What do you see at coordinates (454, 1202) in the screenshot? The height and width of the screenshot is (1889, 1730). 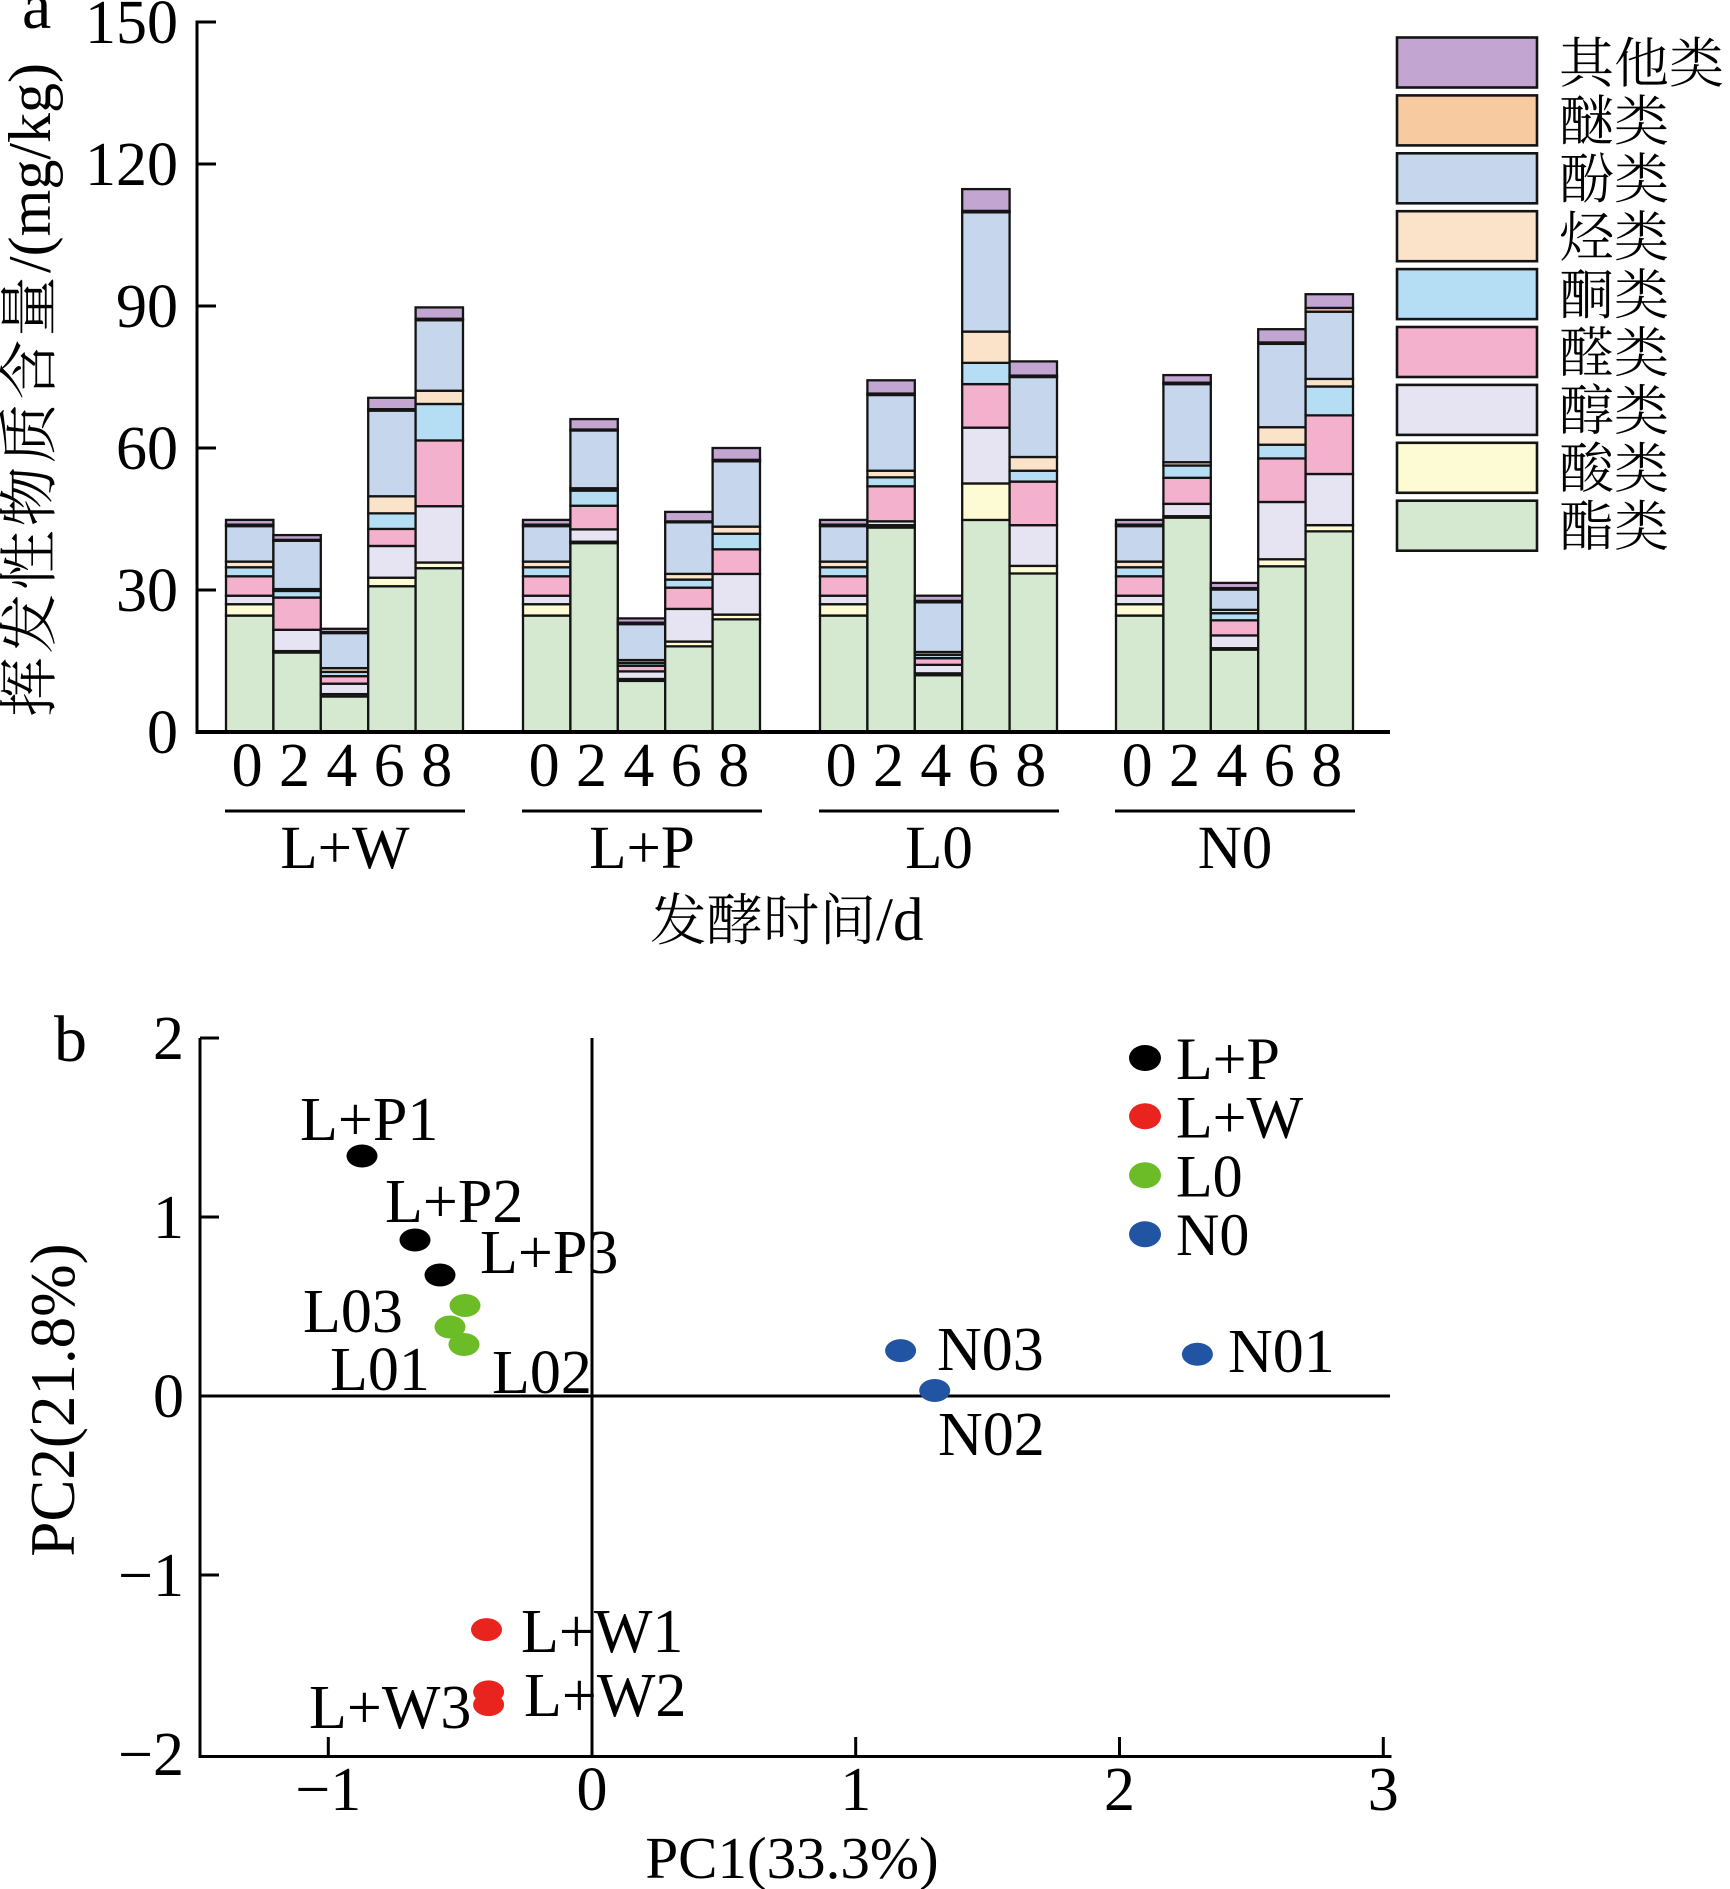 I see `svg-text: L+P2` at bounding box center [454, 1202].